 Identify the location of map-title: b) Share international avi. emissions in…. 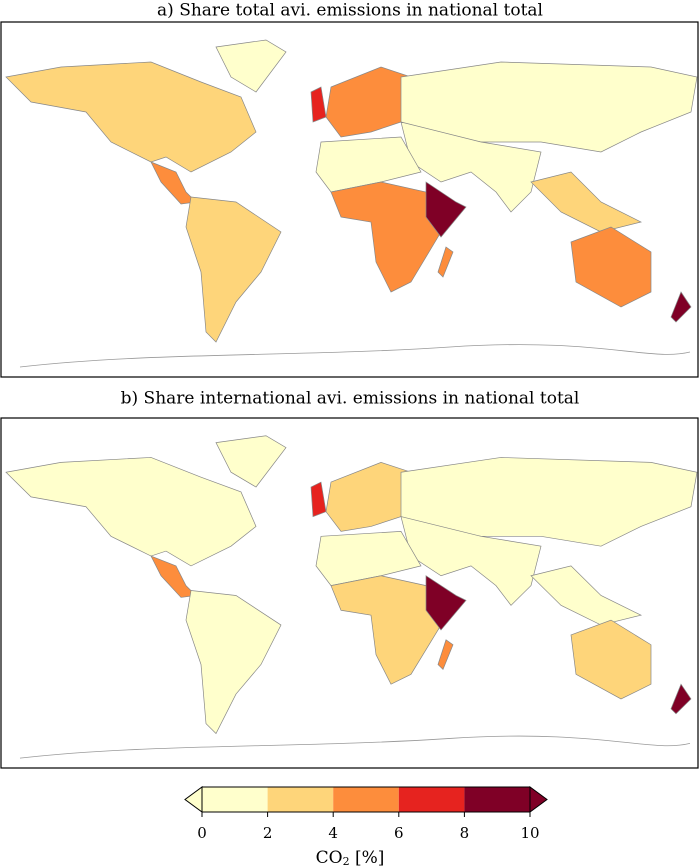
(350, 399).